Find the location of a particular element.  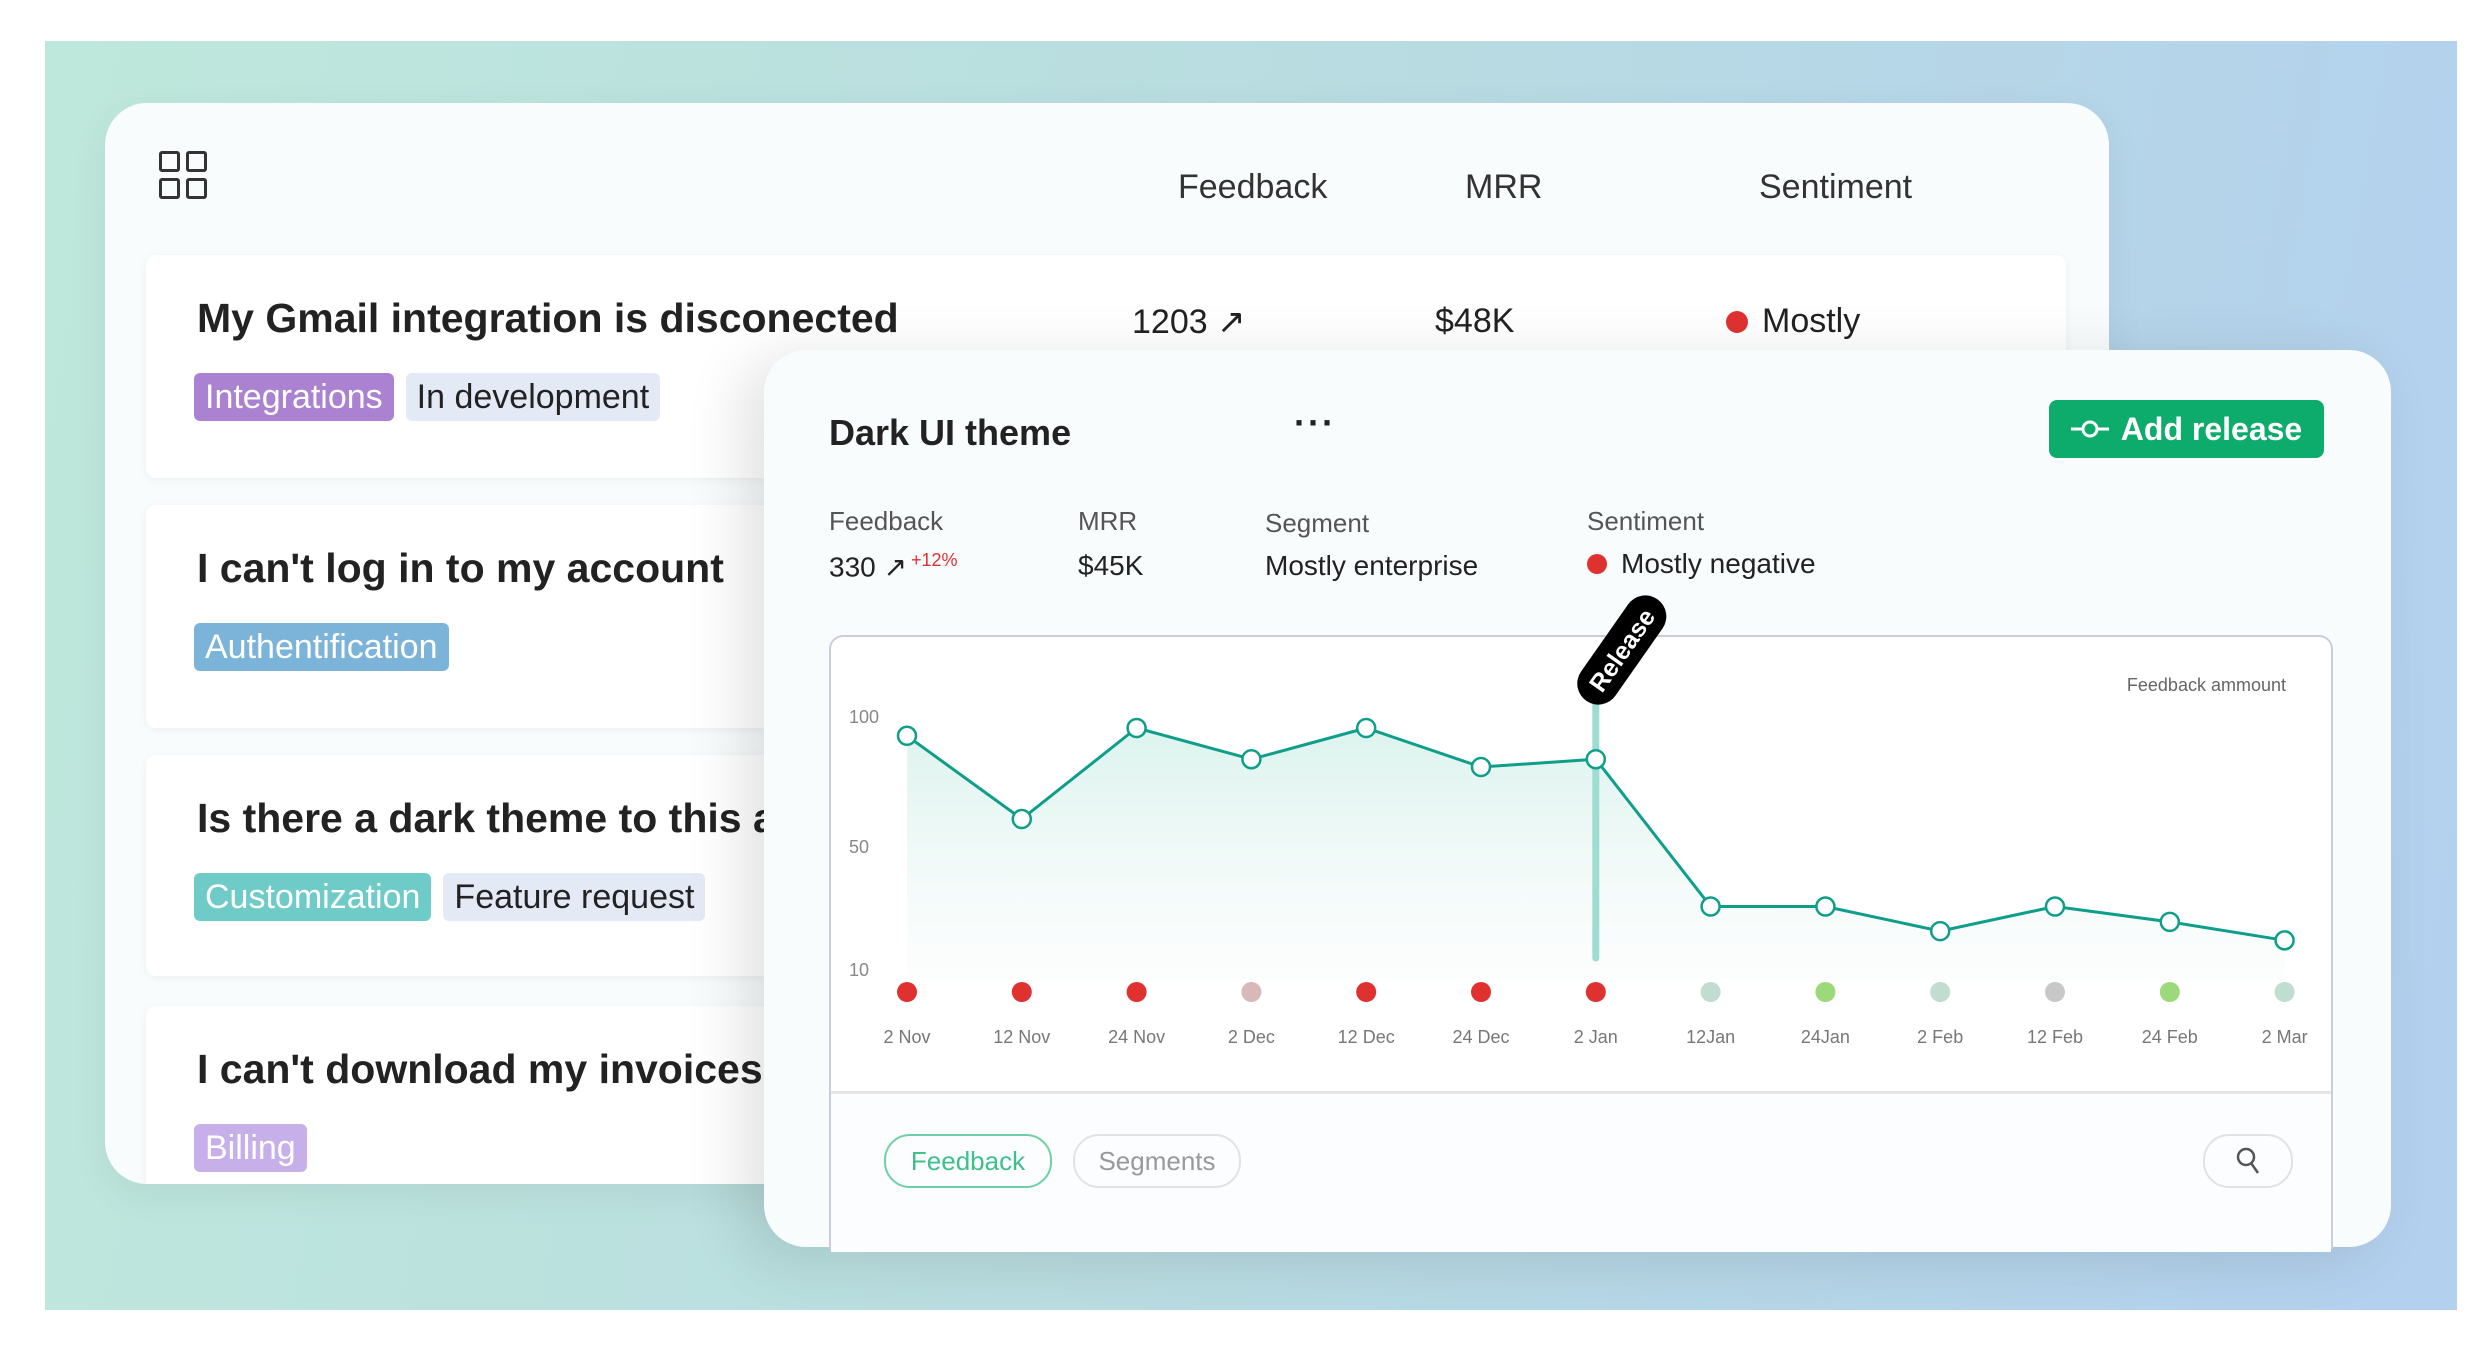

sentiment-value: Mostly is located at coordinates (1811, 321).